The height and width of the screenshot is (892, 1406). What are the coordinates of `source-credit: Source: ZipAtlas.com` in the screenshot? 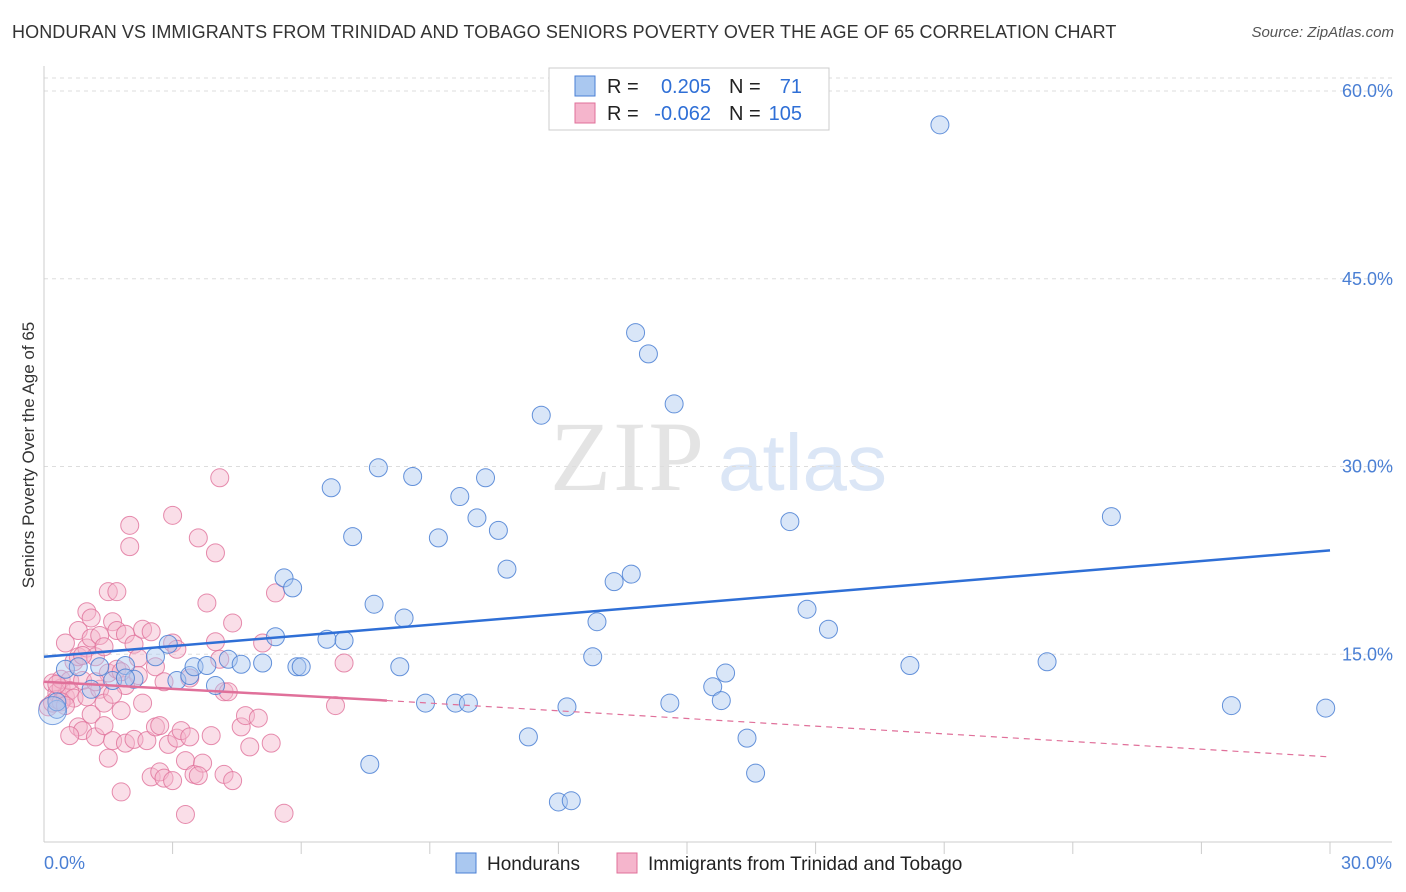 It's located at (1322, 32).